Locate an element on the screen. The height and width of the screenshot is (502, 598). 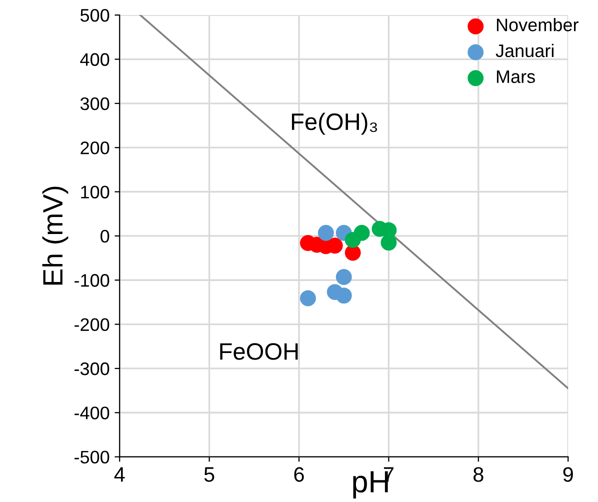
y-tick-label: -500 is located at coordinates (92, 457).